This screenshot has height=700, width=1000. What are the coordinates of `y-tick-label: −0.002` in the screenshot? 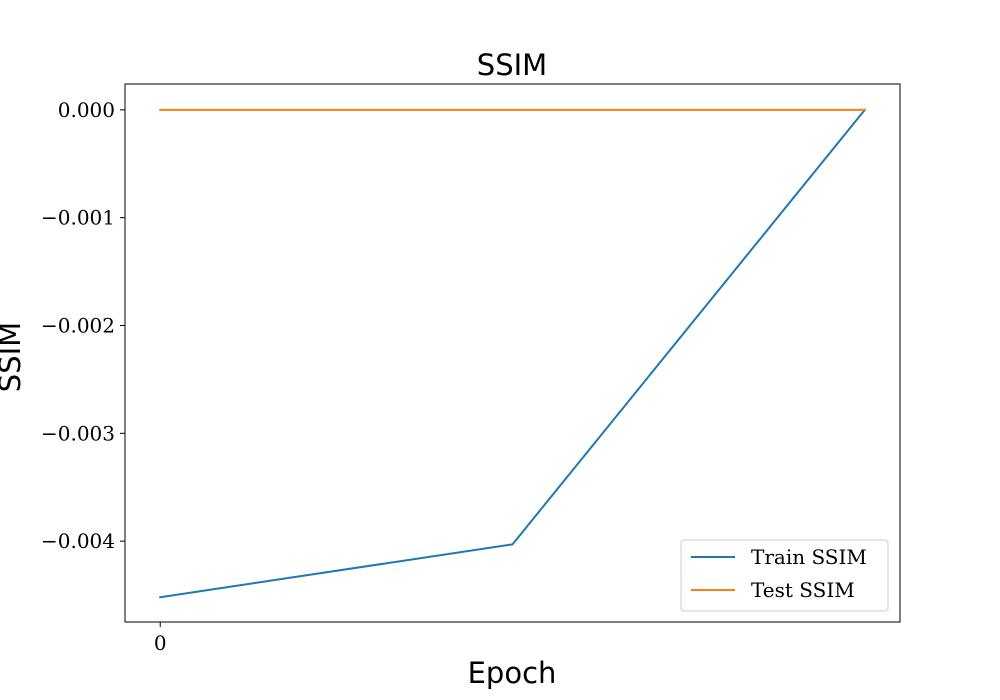 It's located at (78, 326).